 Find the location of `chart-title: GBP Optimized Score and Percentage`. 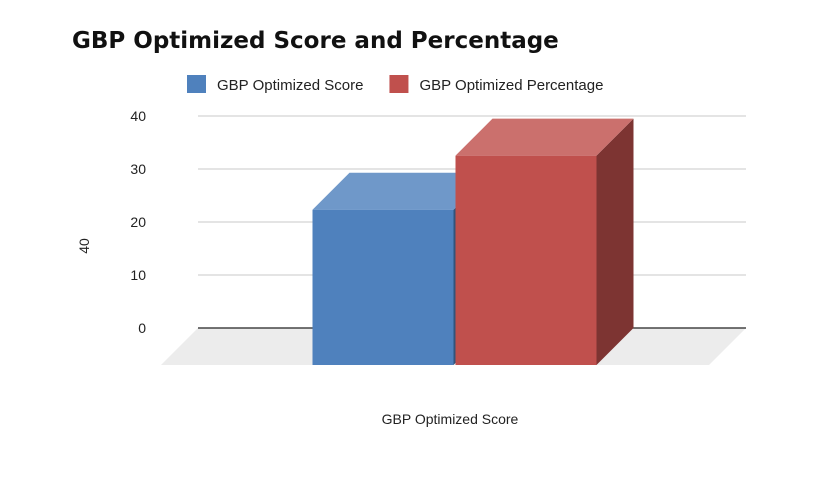

chart-title: GBP Optimized Score and Percentage is located at coordinates (315, 41).